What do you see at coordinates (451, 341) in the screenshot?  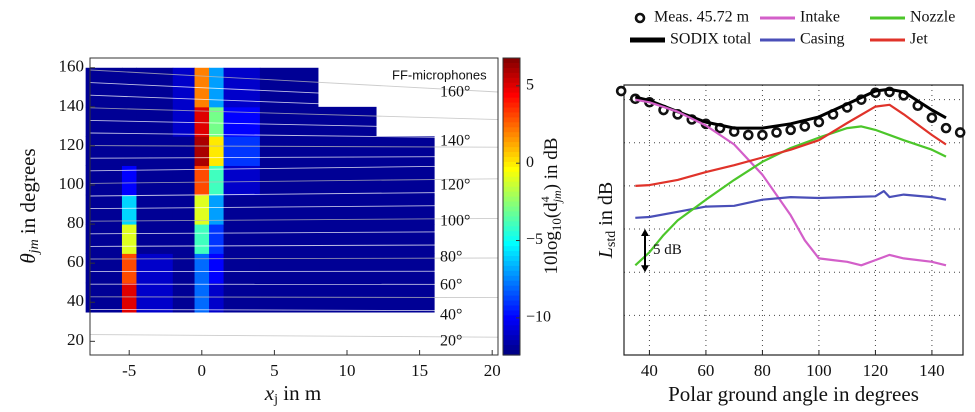 I see `angle-label: 20°` at bounding box center [451, 341].